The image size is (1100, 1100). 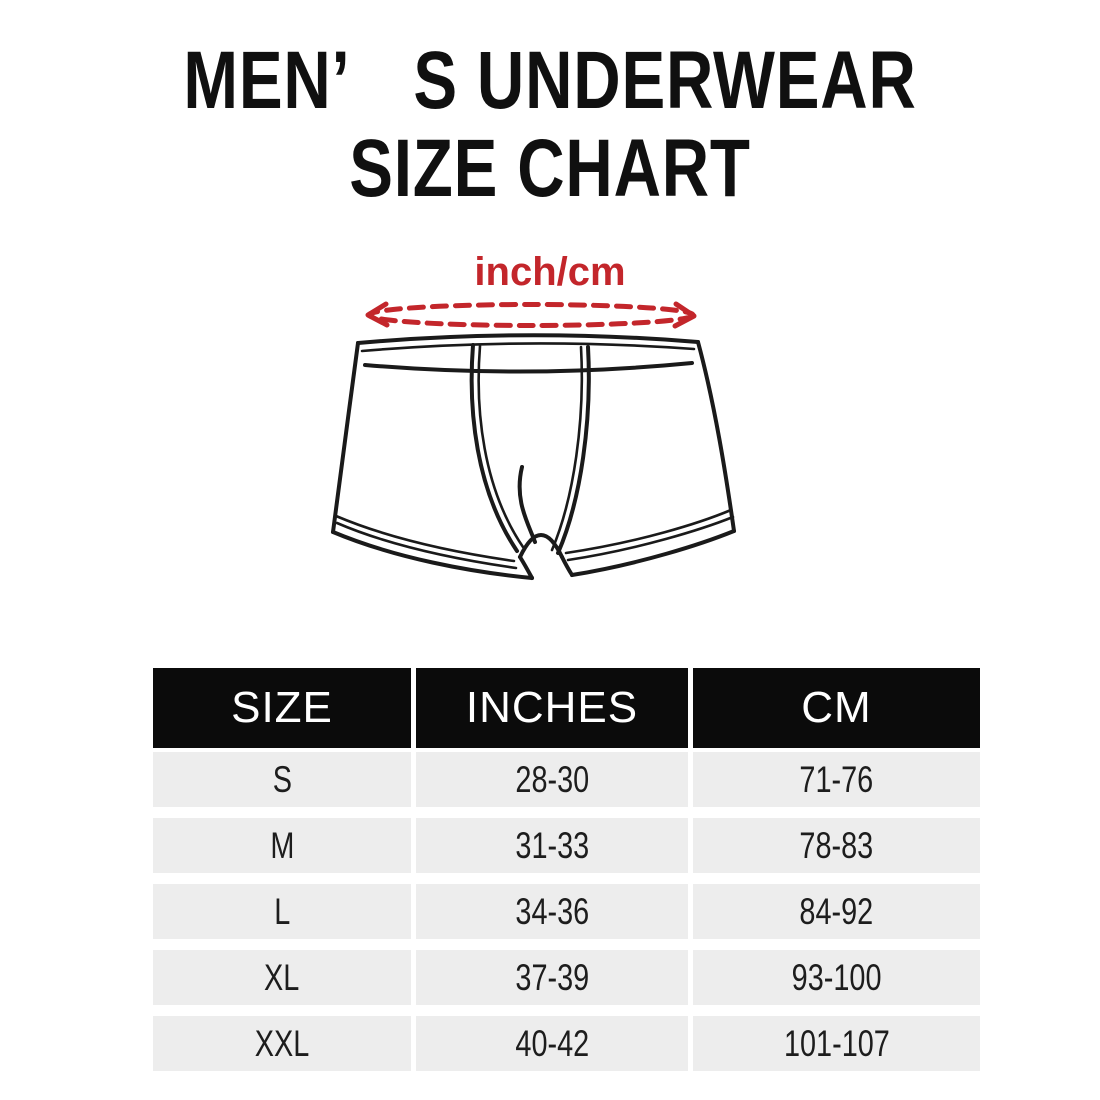 What do you see at coordinates (550, 272) in the screenshot?
I see `measure-unit-label: inch/cm` at bounding box center [550, 272].